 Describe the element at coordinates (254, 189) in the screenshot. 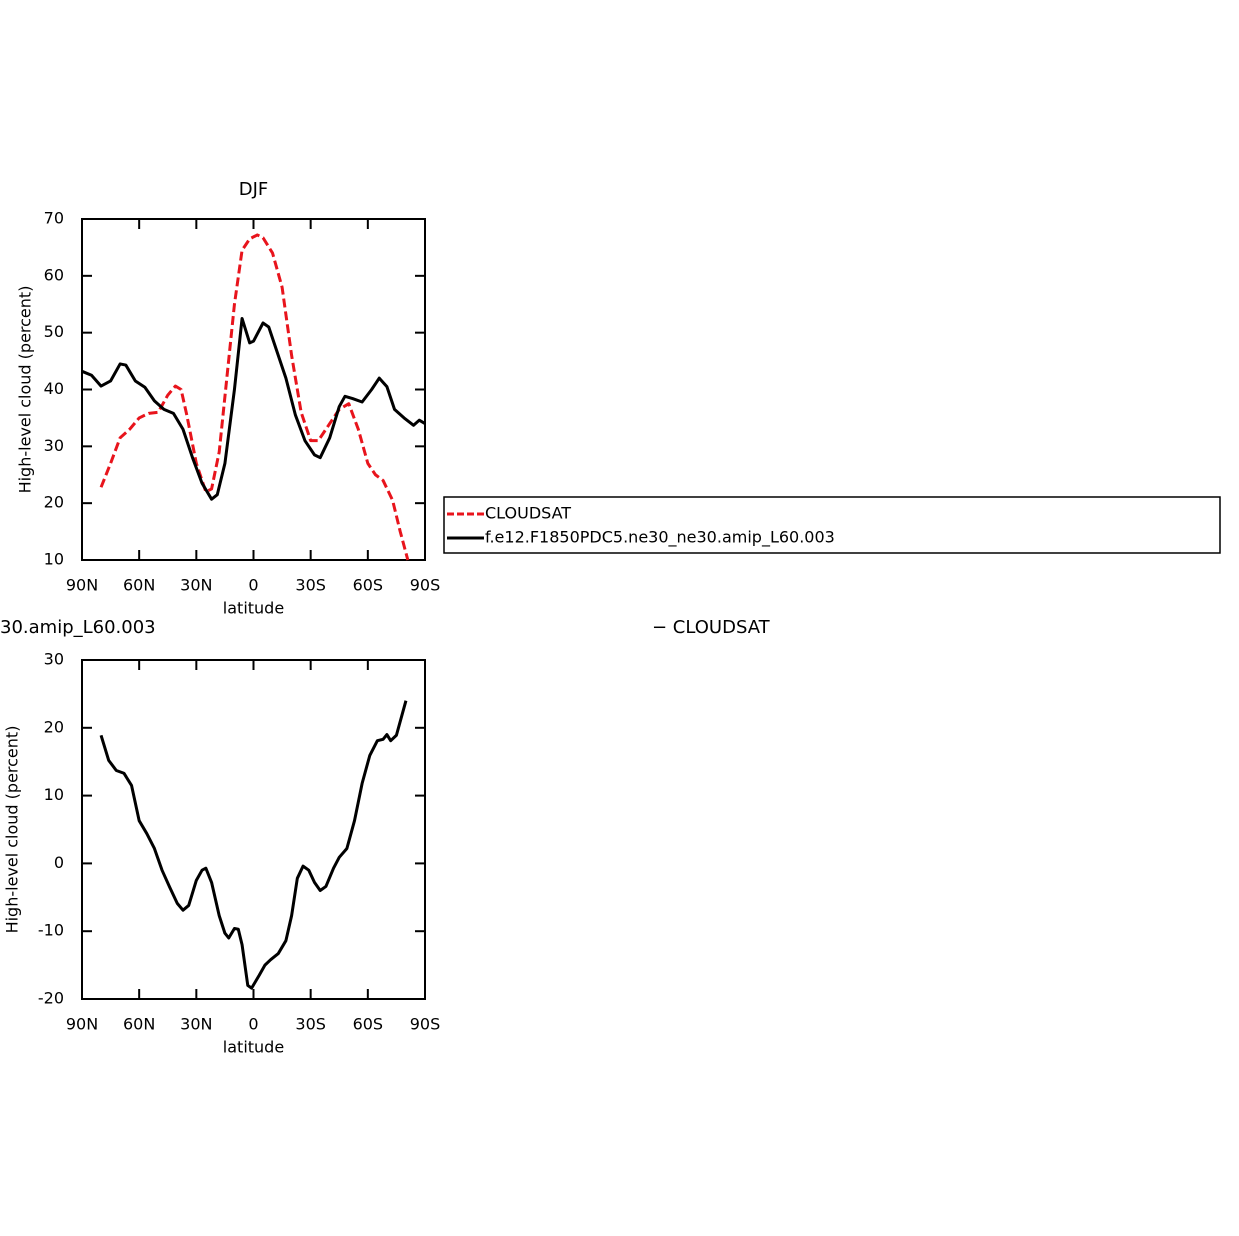

I see `chart-title: DJF` at that location.